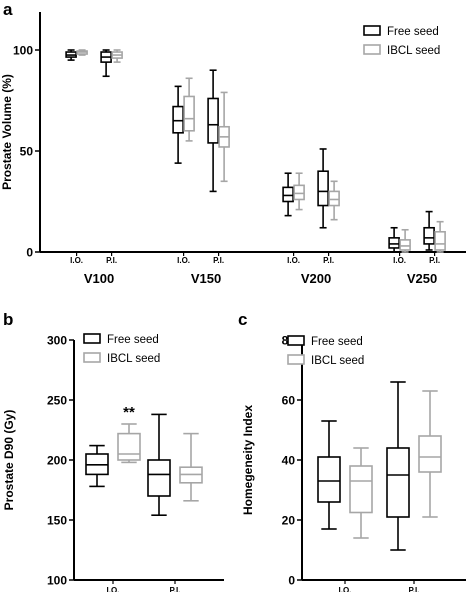 This screenshot has height=592, width=473. What do you see at coordinates (296, 340) in the screenshot?
I see `panel-c-legend-swatch-free-seed` at bounding box center [296, 340].